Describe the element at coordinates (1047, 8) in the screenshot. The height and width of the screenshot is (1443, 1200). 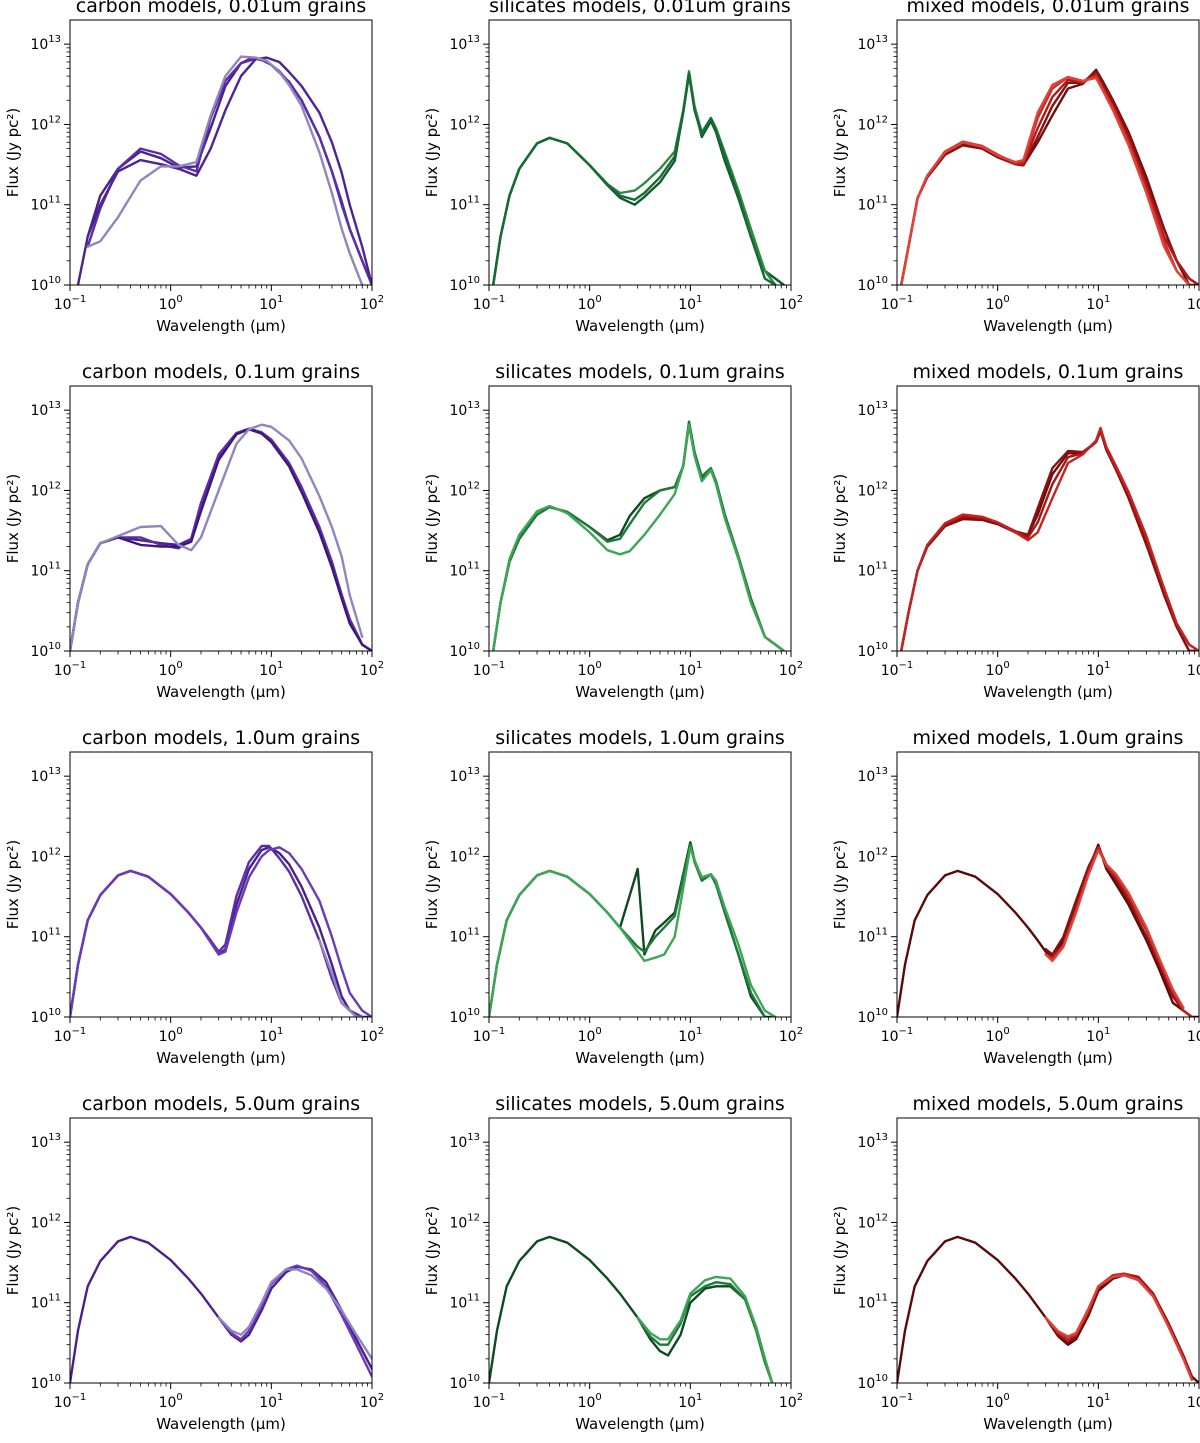
I see `chart-title: mixed models, 0.01um grains` at that location.